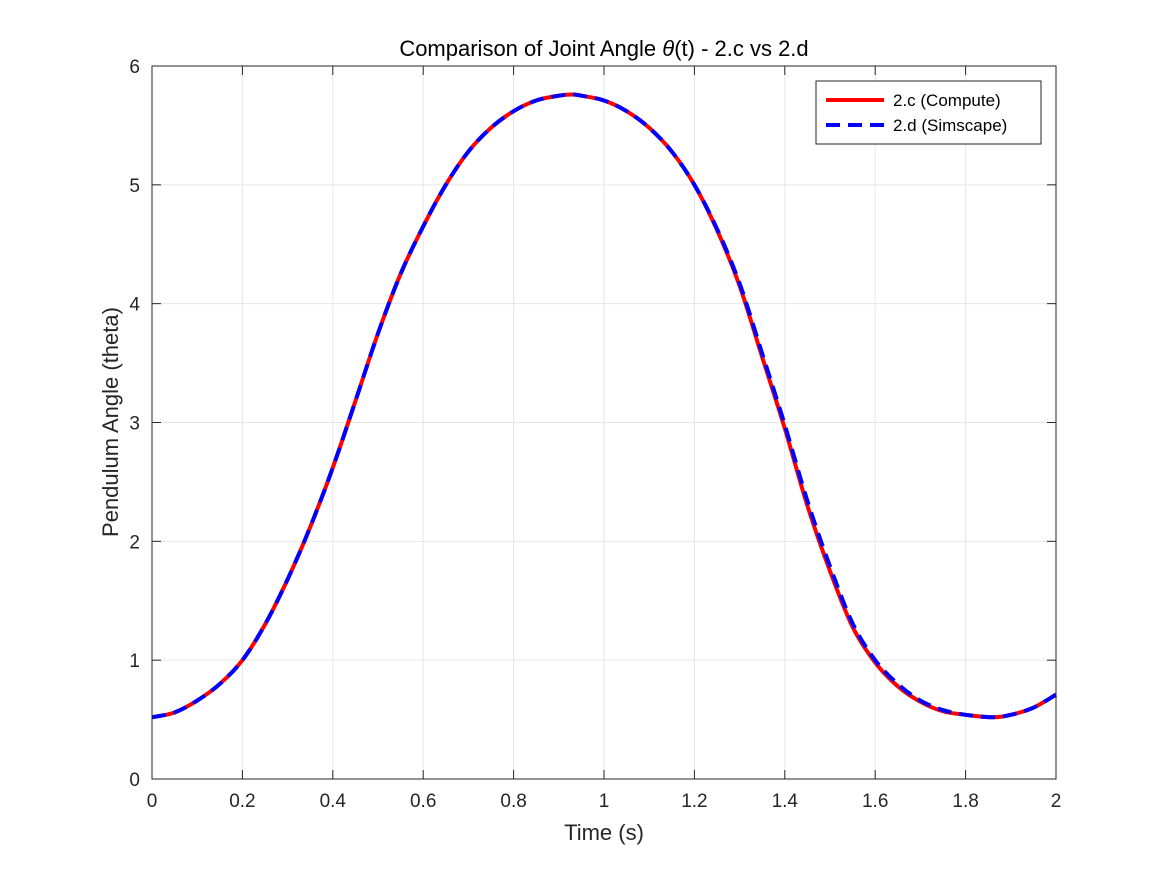  I want to click on y-tick-label: 3, so click(134, 424).